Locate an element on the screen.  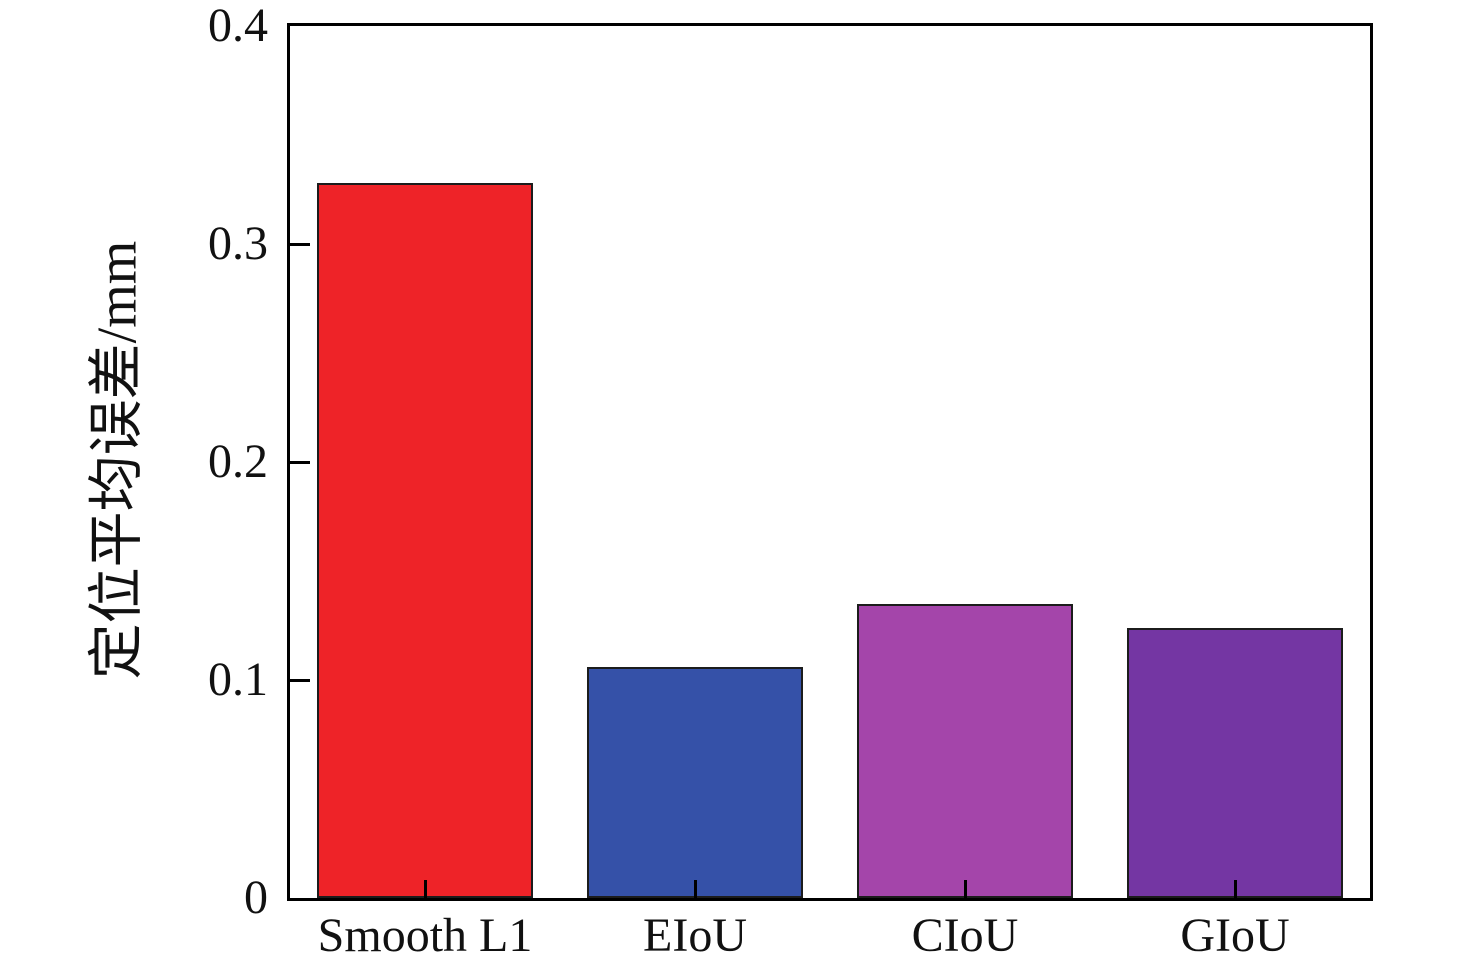
y-tick-label-0-1: 0.1 is located at coordinates (238, 679).